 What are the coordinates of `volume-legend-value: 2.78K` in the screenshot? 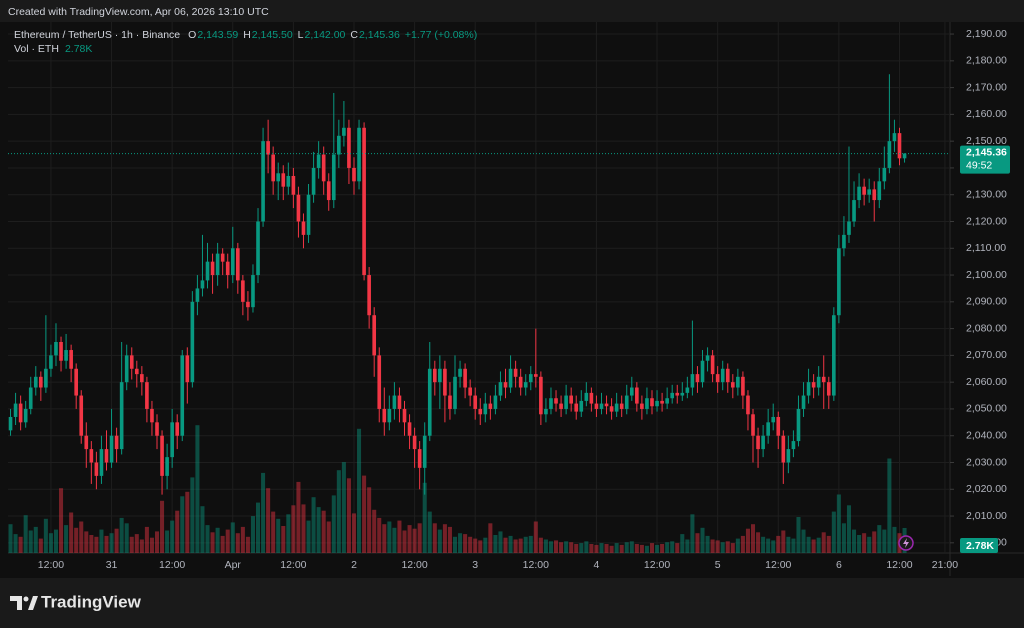 It's located at (78, 49).